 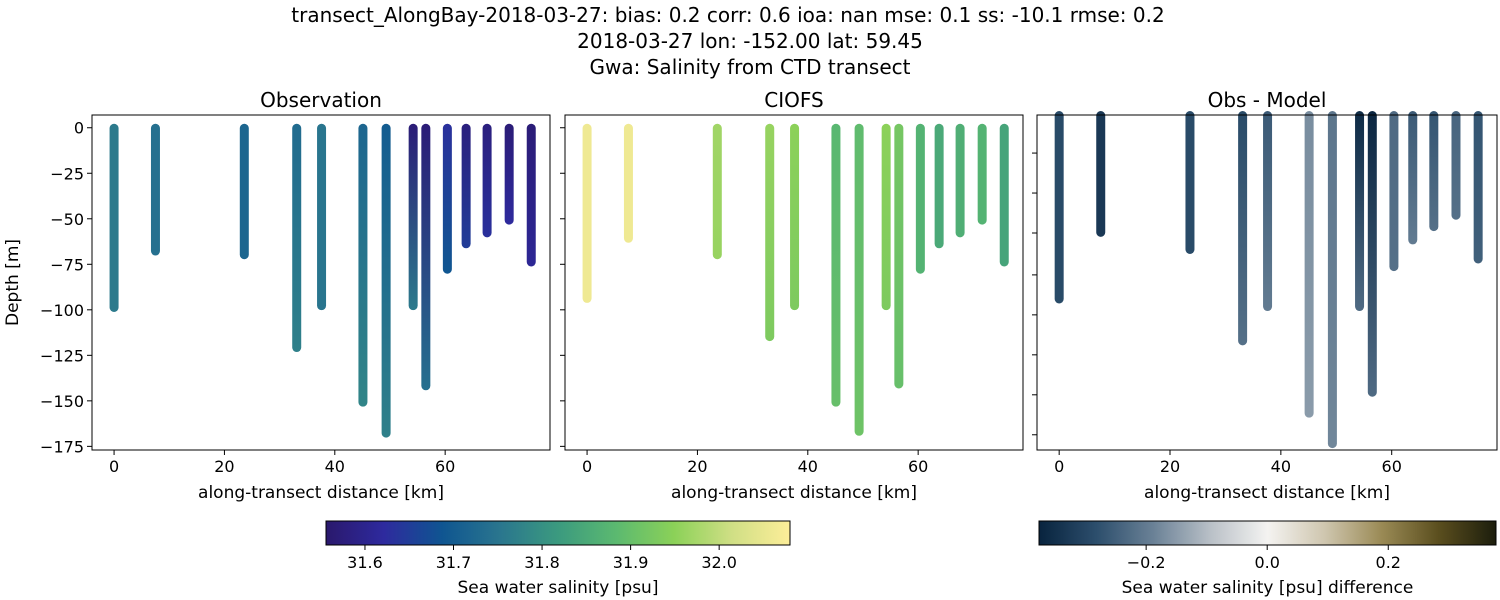 I want to click on colorbar-tick-label: 31.9, so click(x=631, y=562).